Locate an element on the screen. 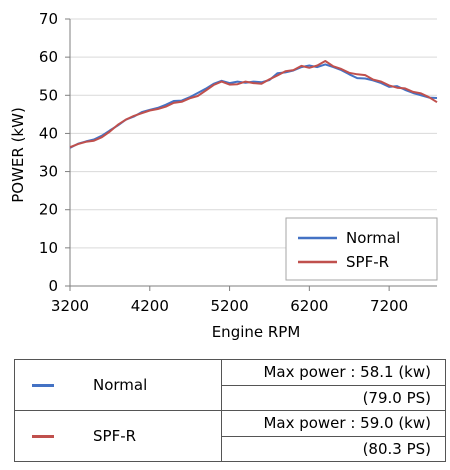 The image size is (450, 470). legend-box is located at coordinates (361, 249).